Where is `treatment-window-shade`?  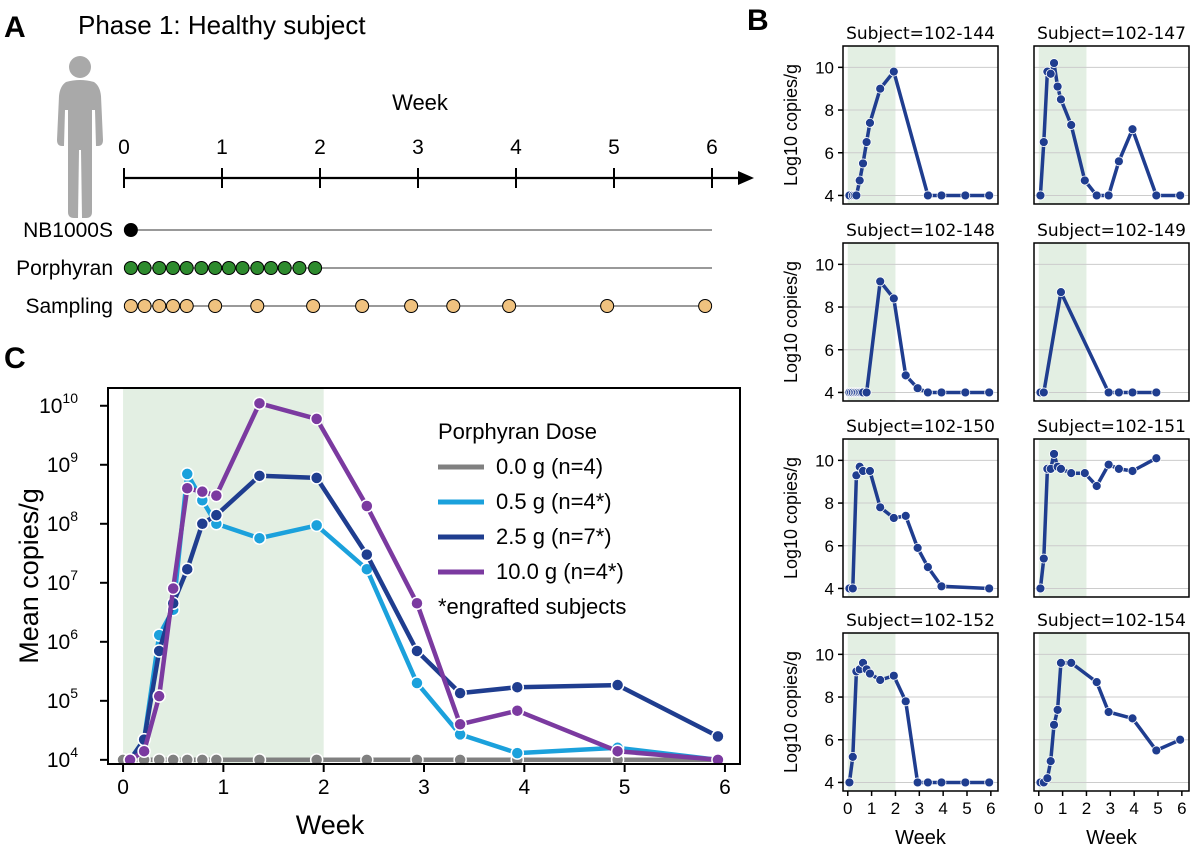 treatment-window-shade is located at coordinates (1062, 712).